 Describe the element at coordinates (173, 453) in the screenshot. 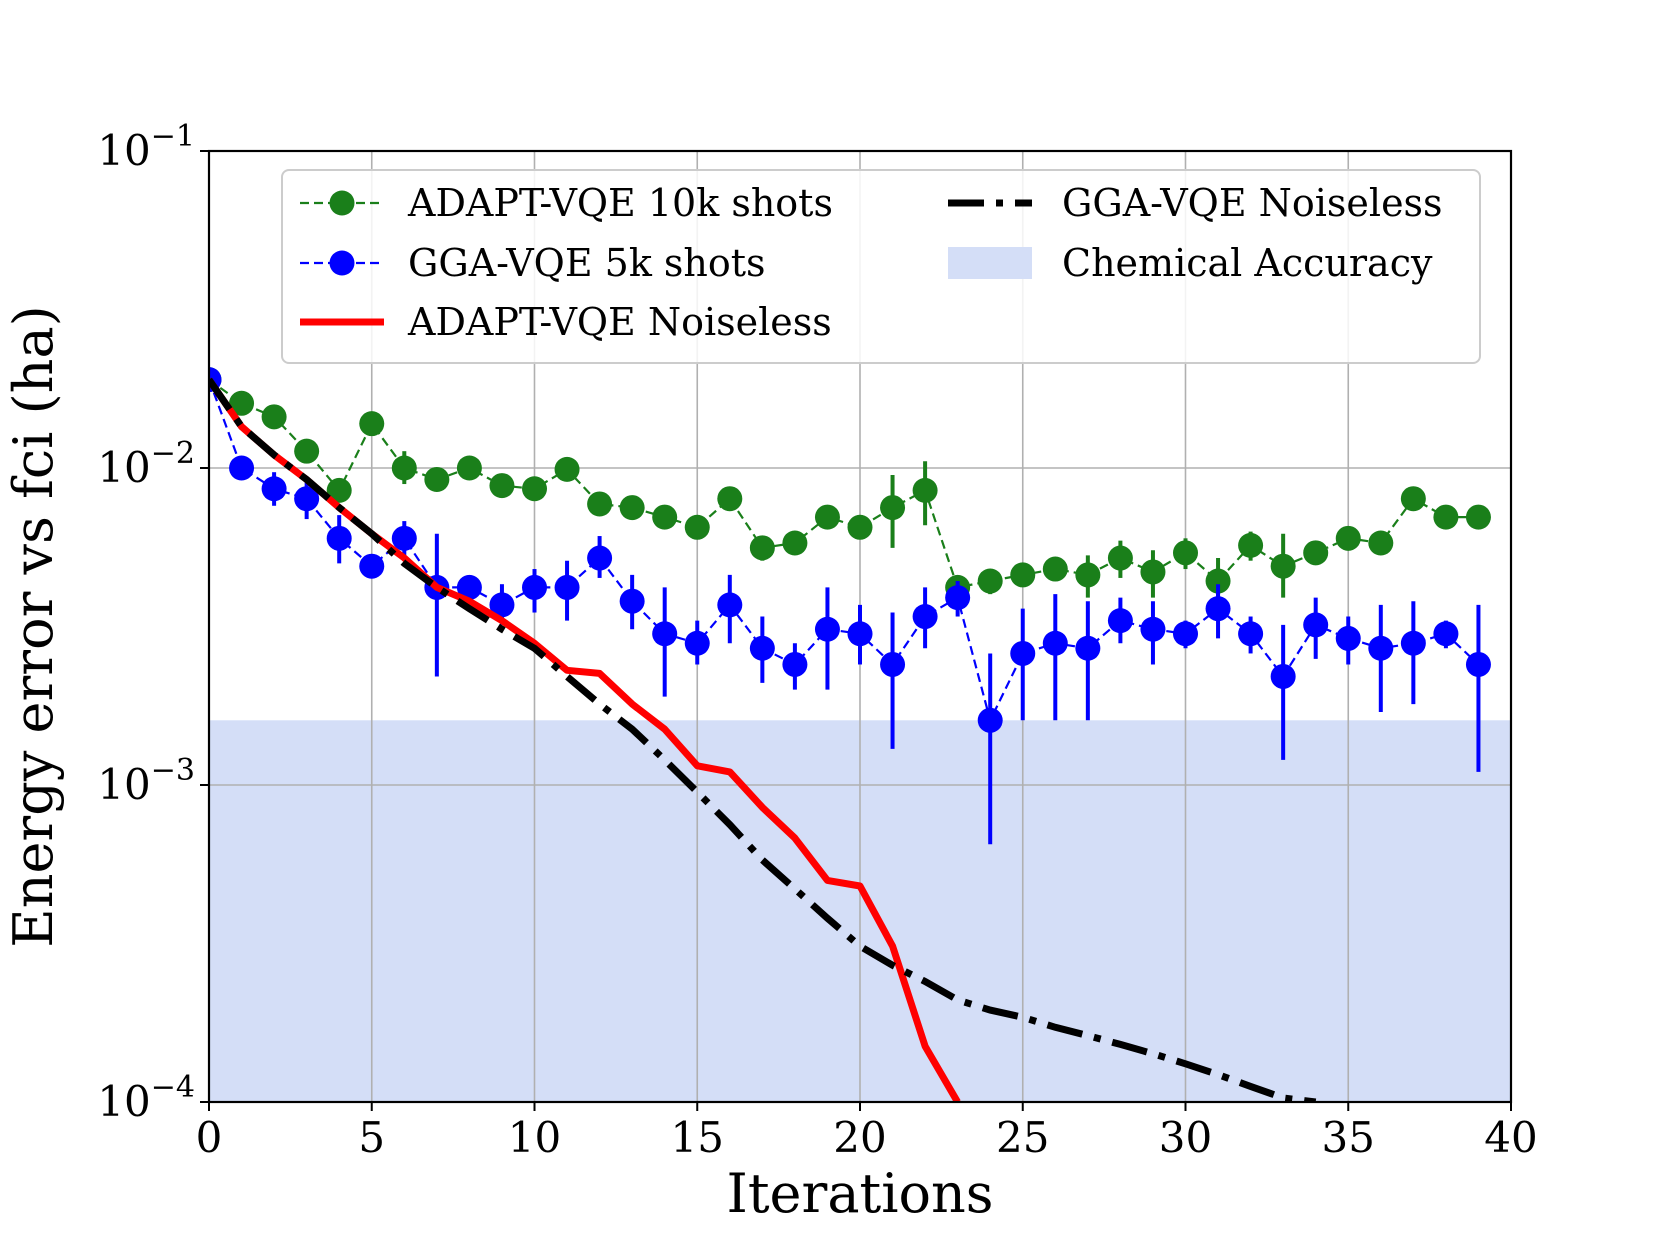

I see `y-tick-exponent: −2` at that location.